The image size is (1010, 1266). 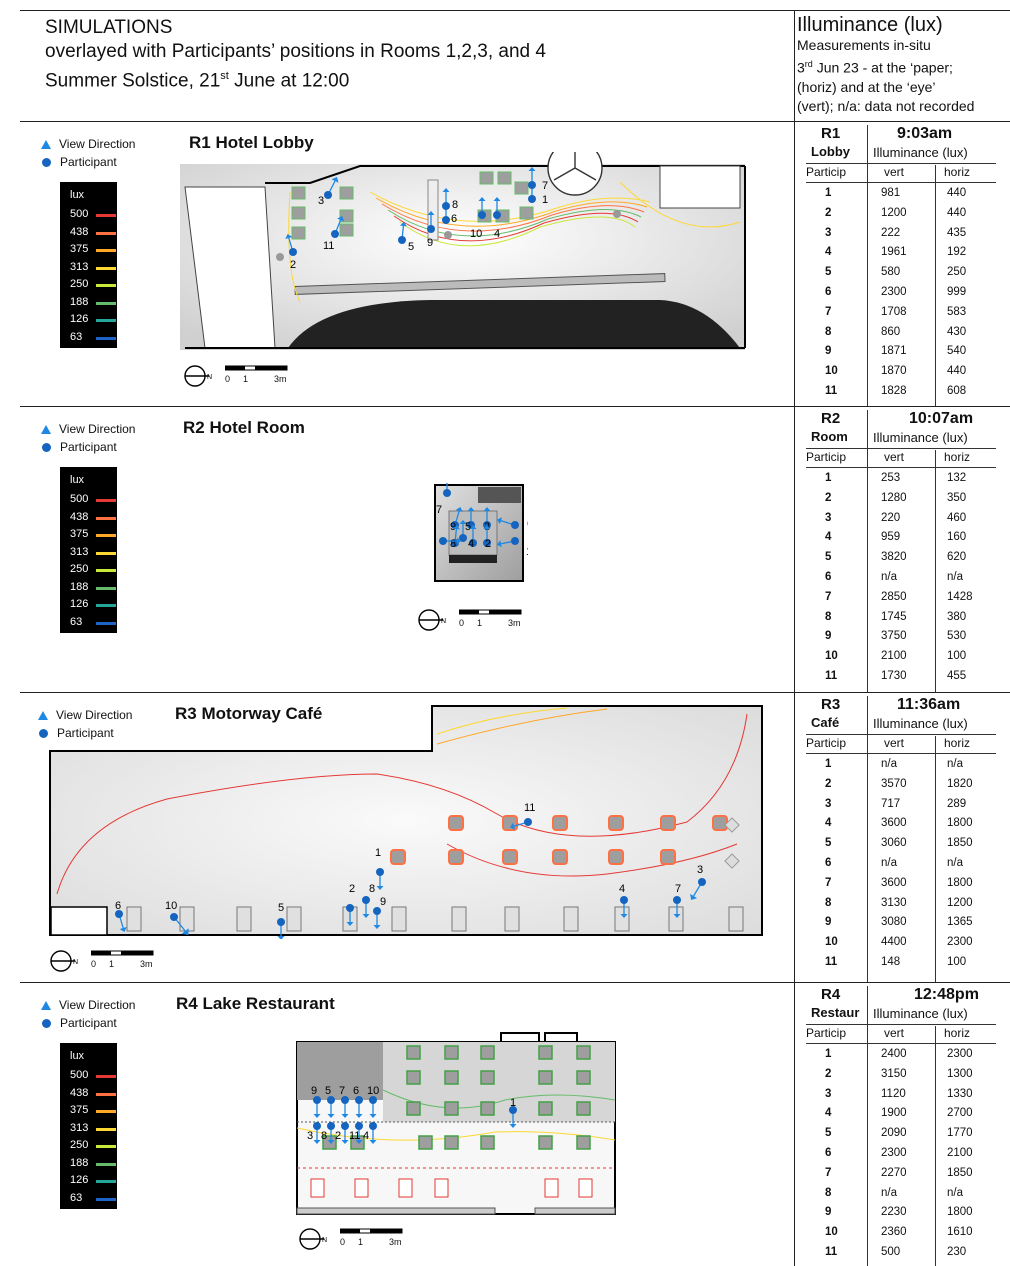 I want to click on bathroom, so click(x=499, y=495).